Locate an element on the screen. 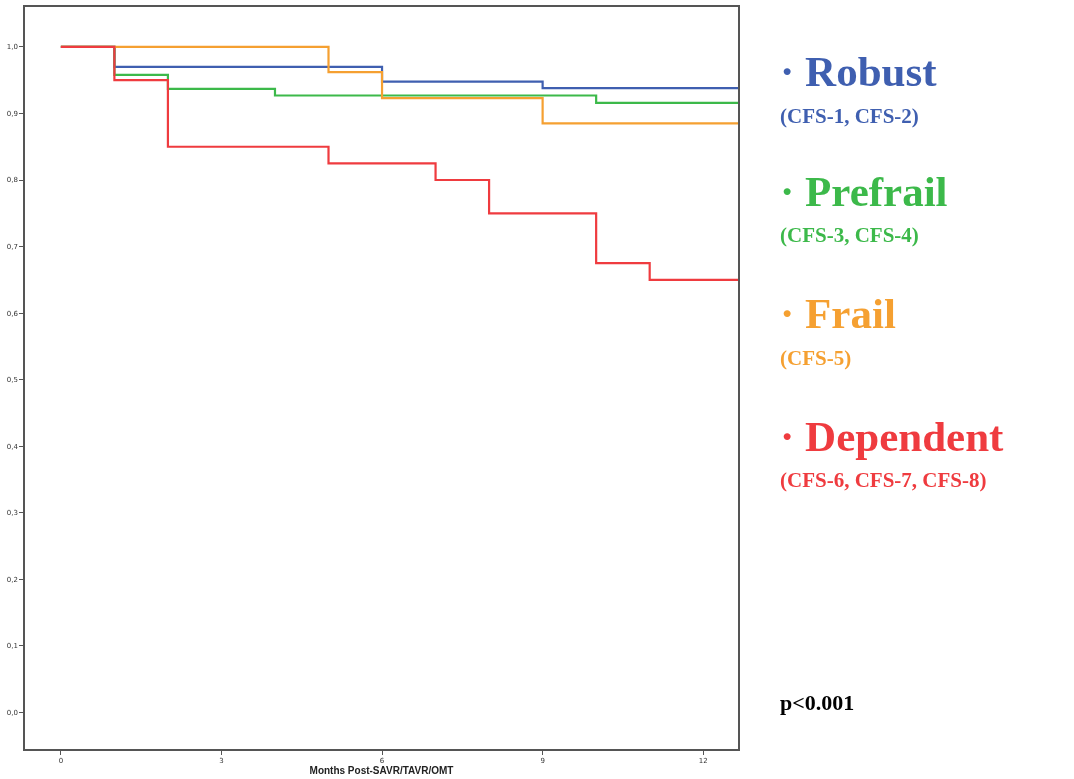 The width and height of the screenshot is (1074, 779). text: · Dependent (CFS-6, CFS-7, CFS-8) is located at coordinates (892, 452).